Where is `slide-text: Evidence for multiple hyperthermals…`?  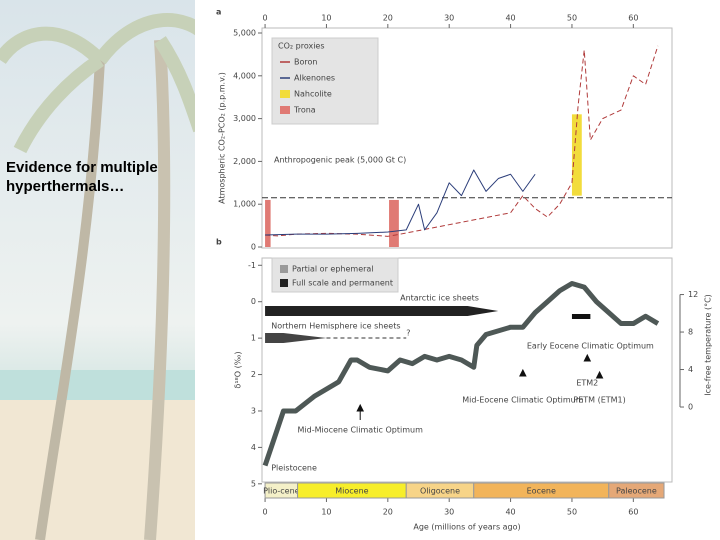
slide-text: Evidence for multiple hyperthermals… is located at coordinates (82, 177).